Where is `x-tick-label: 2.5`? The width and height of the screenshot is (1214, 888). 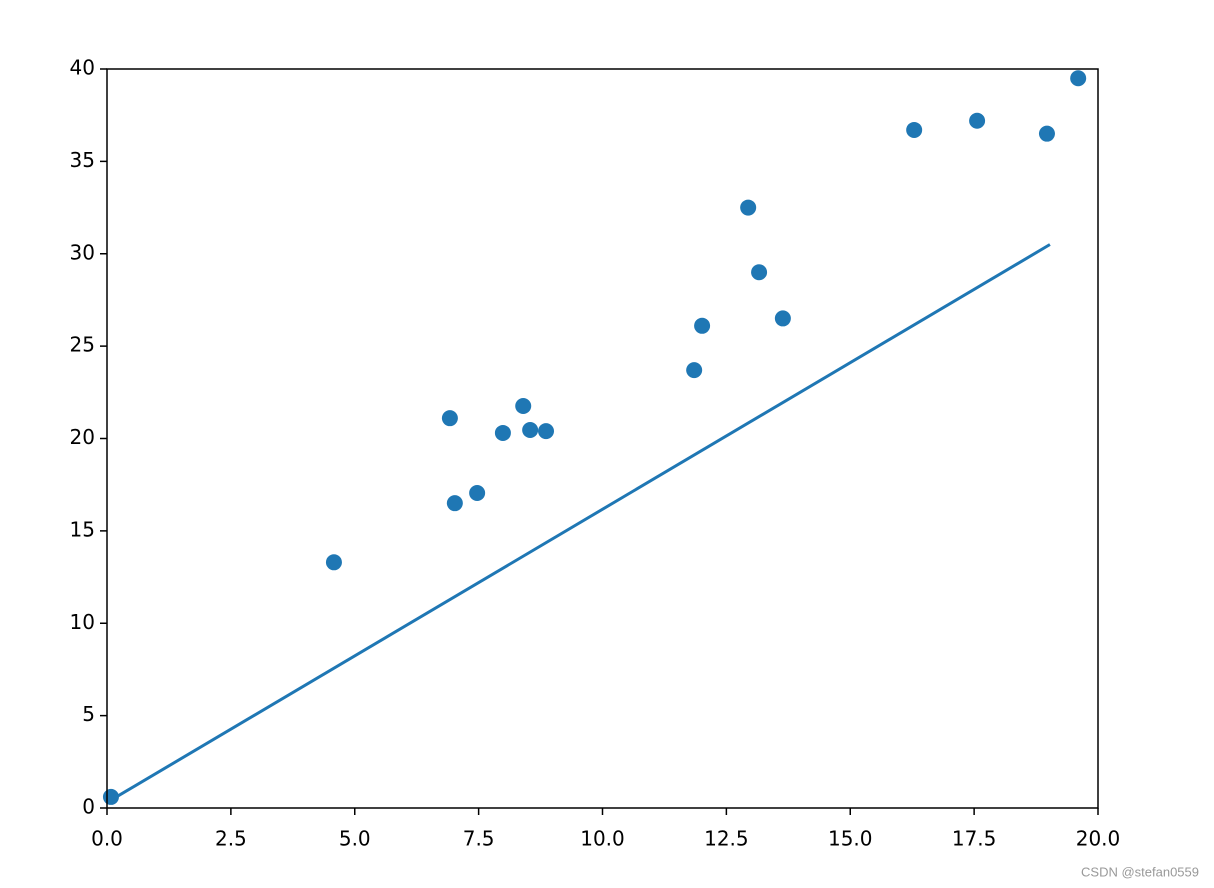
x-tick-label: 2.5 is located at coordinates (231, 839).